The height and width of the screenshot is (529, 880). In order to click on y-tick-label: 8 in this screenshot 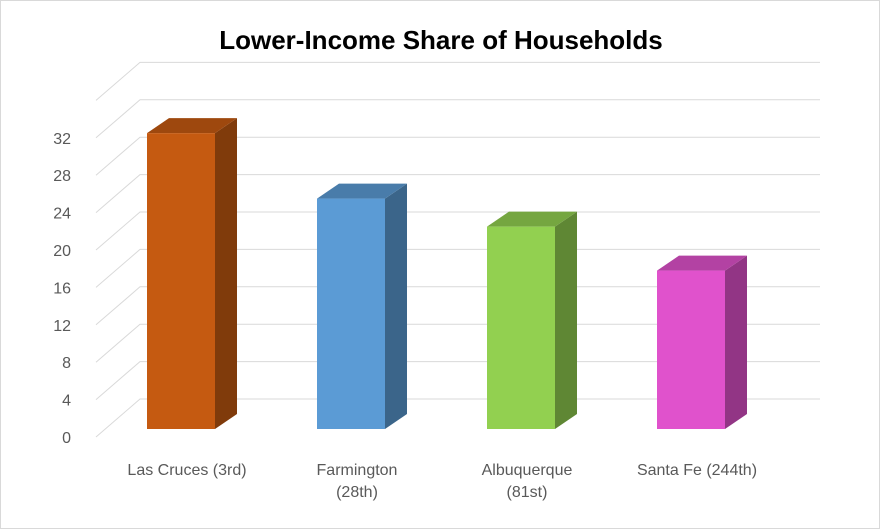, I will do `click(66, 363)`.